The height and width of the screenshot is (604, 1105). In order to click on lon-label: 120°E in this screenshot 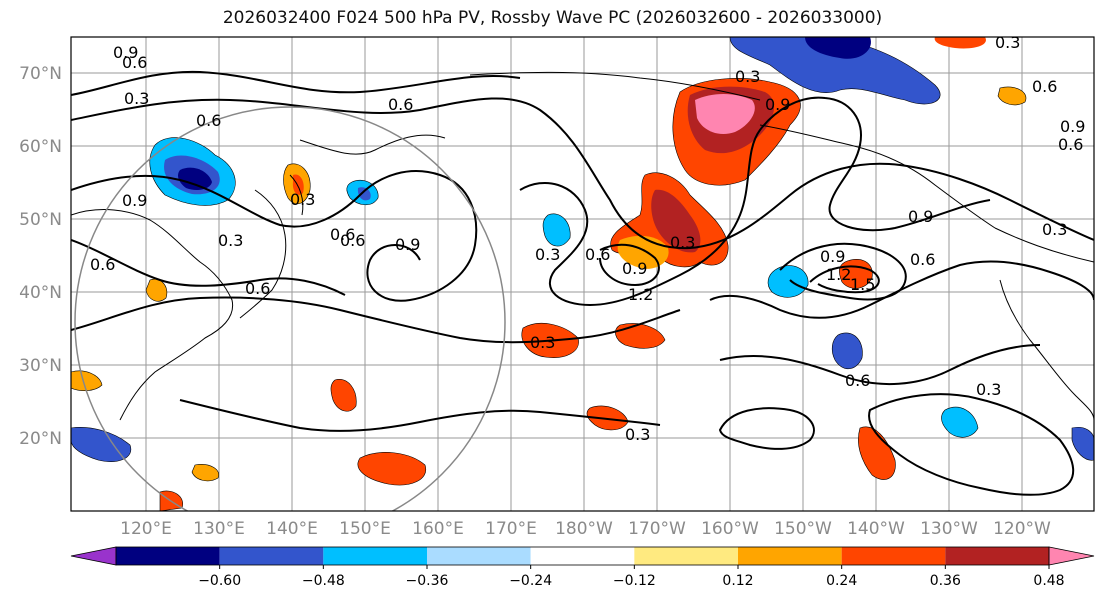, I will do `click(146, 529)`.